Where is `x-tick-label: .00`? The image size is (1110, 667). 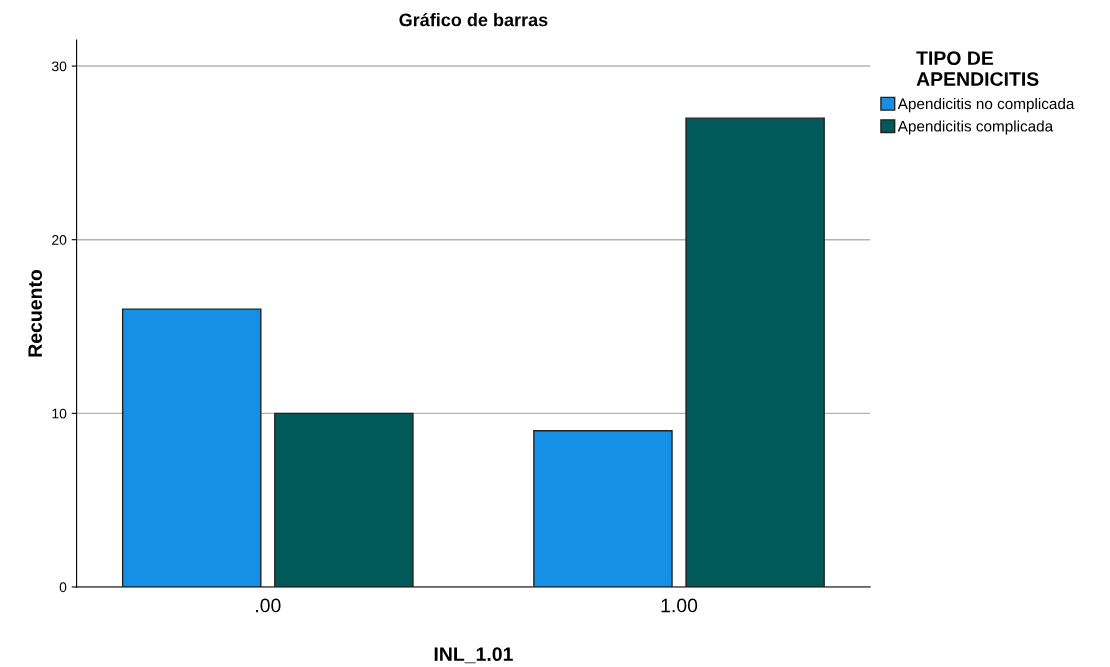
x-tick-label: .00 is located at coordinates (268, 605).